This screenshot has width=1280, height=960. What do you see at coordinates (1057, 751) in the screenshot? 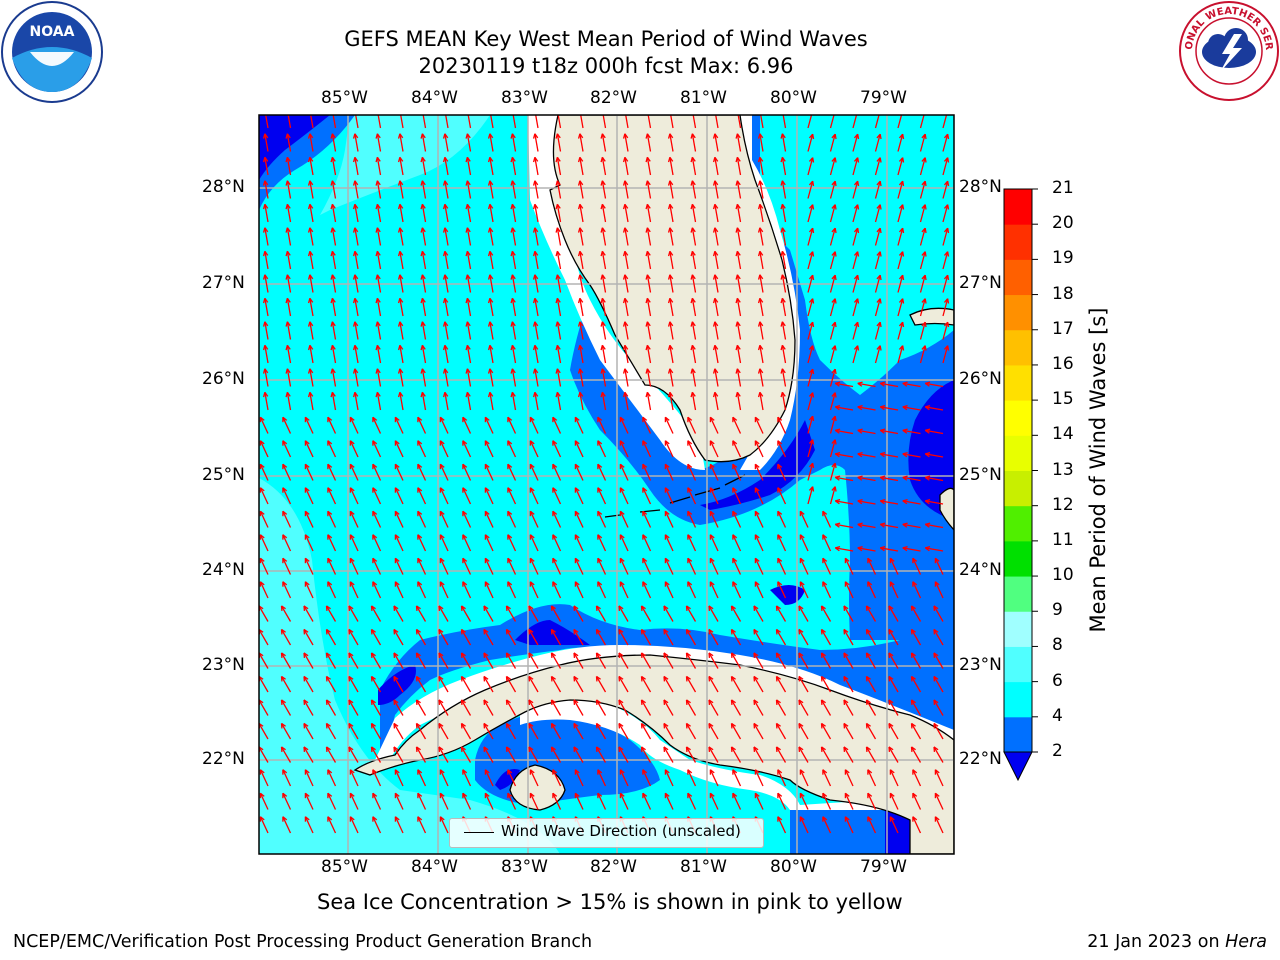
I see `colorbar-tick-label: 2` at bounding box center [1057, 751].